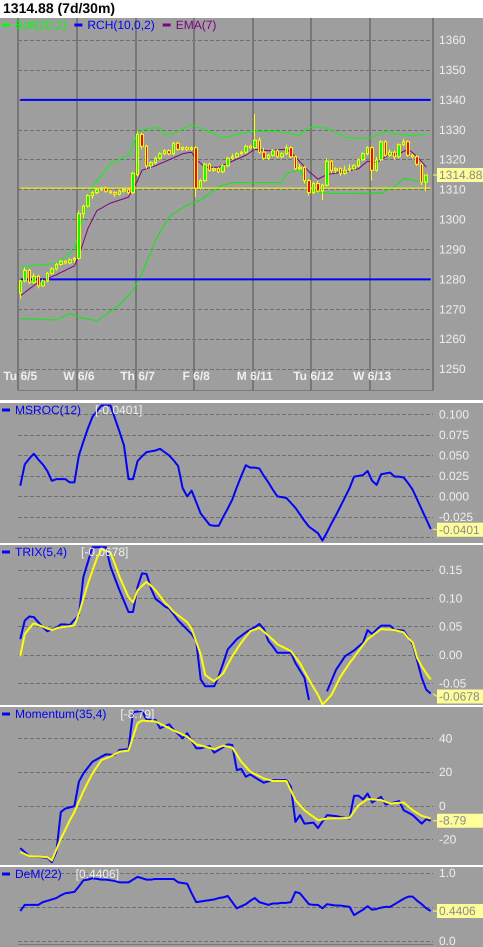 Image resolution: width=483 pixels, height=947 pixels. I want to click on legend-label: EMA(7), so click(196, 25).